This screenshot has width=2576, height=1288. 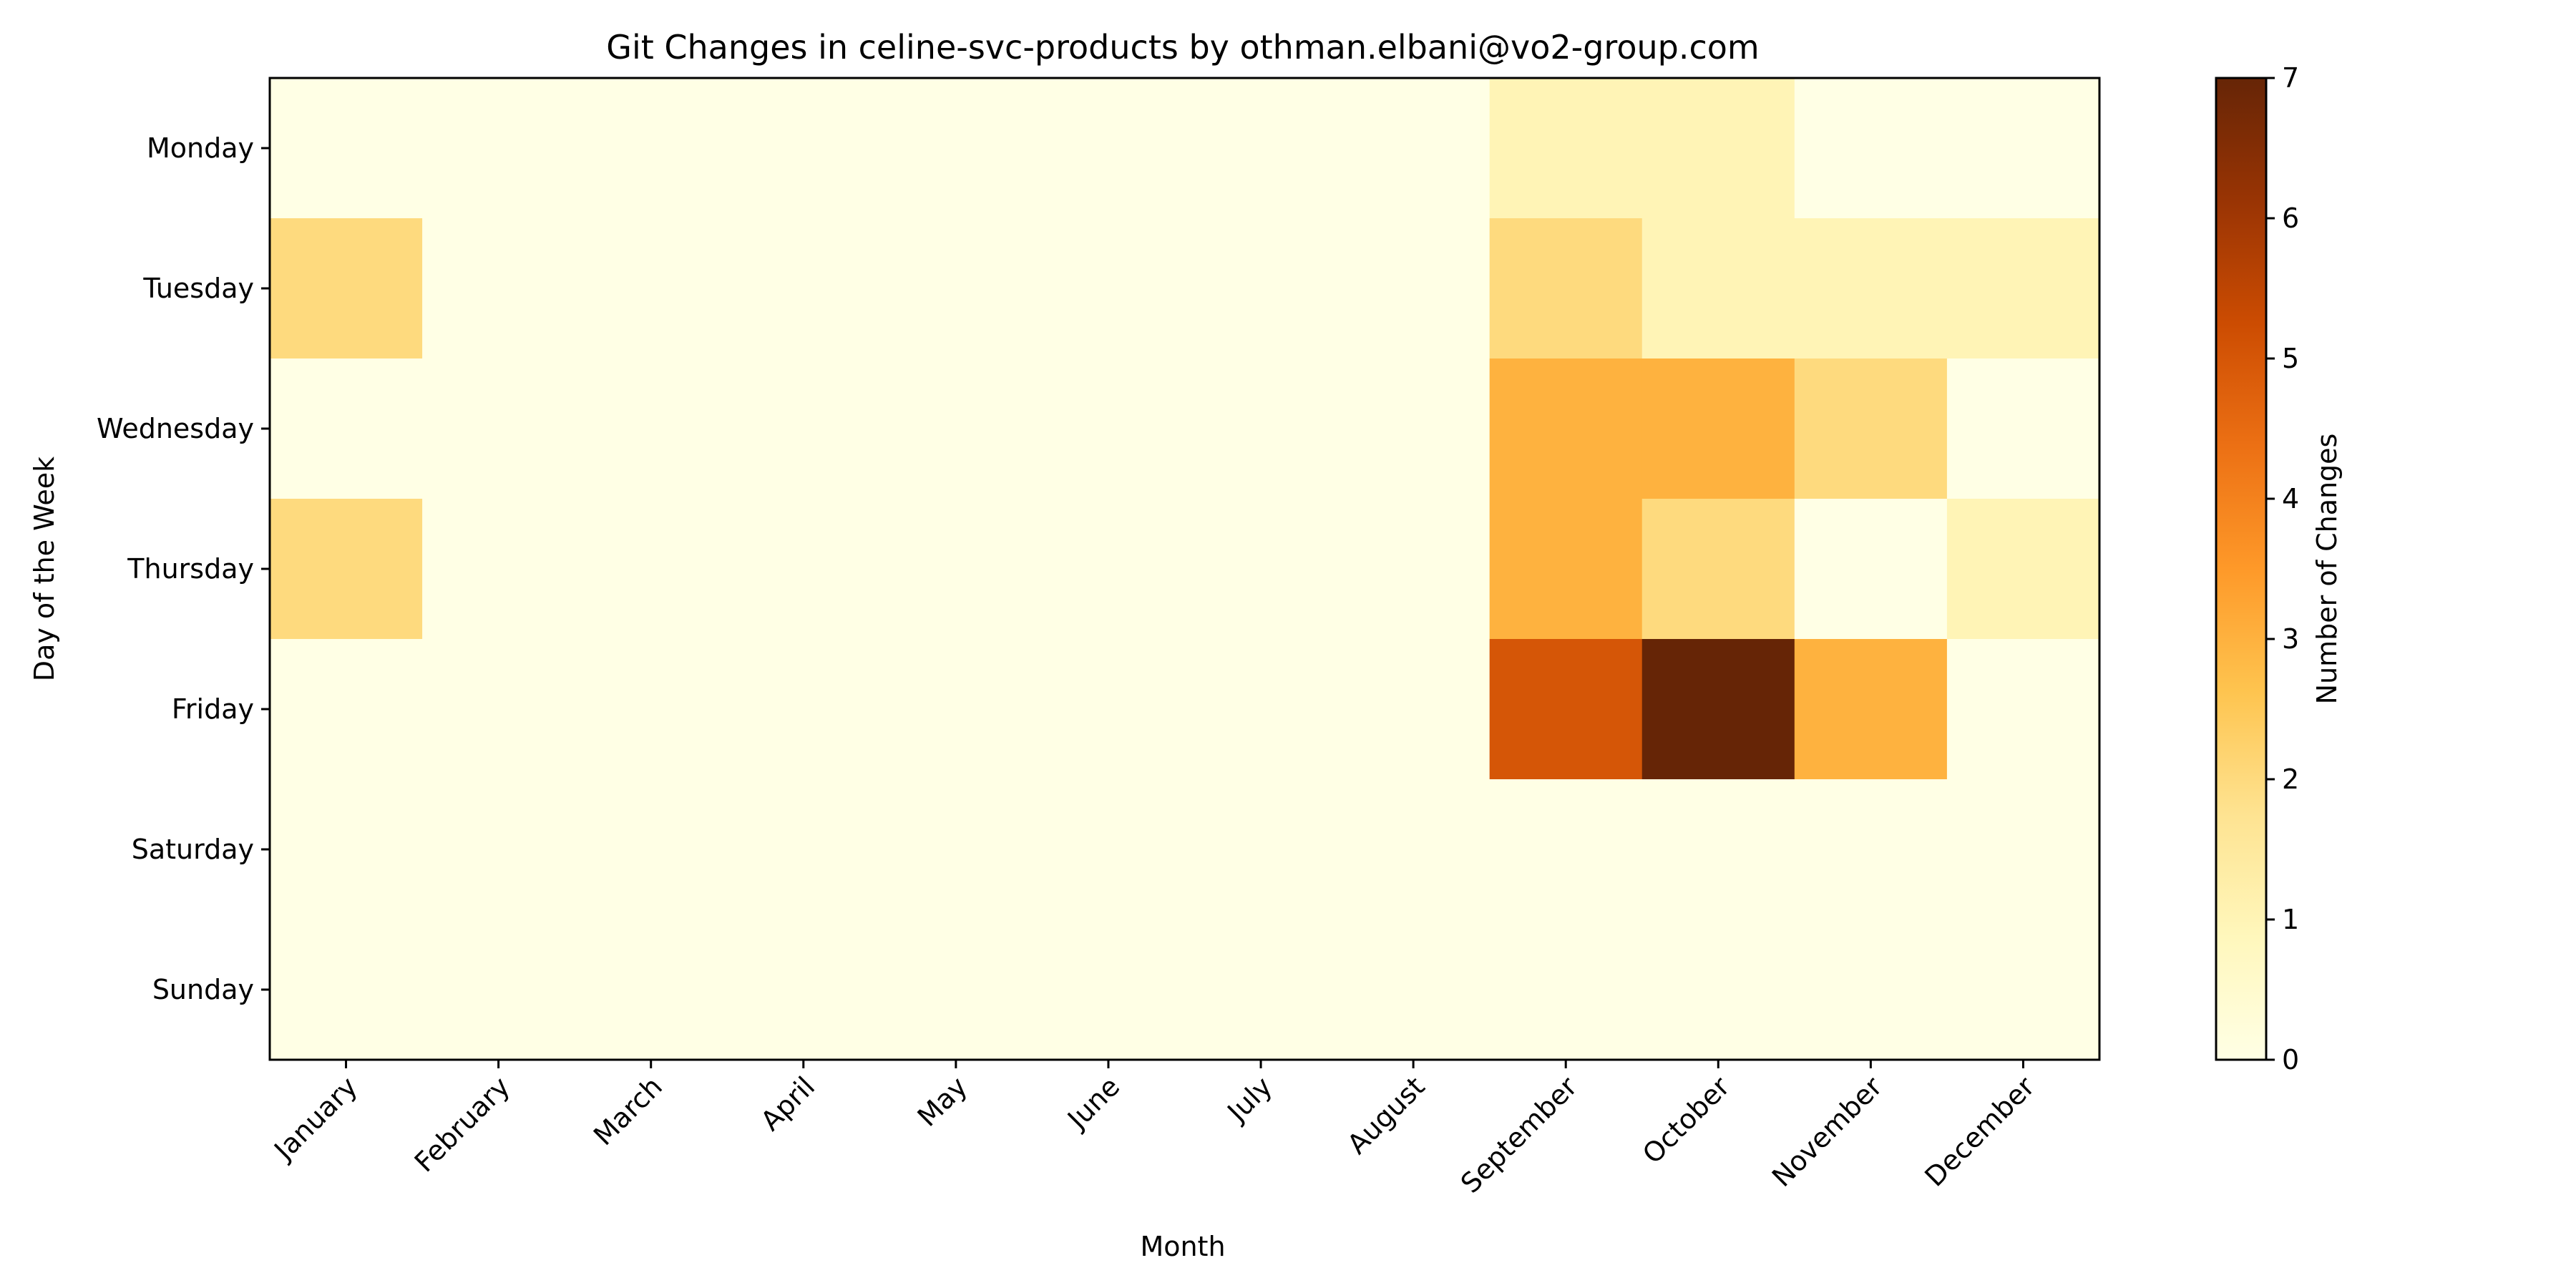 I want to click on heatmap-cell-thursday-october, so click(x=1718, y=569).